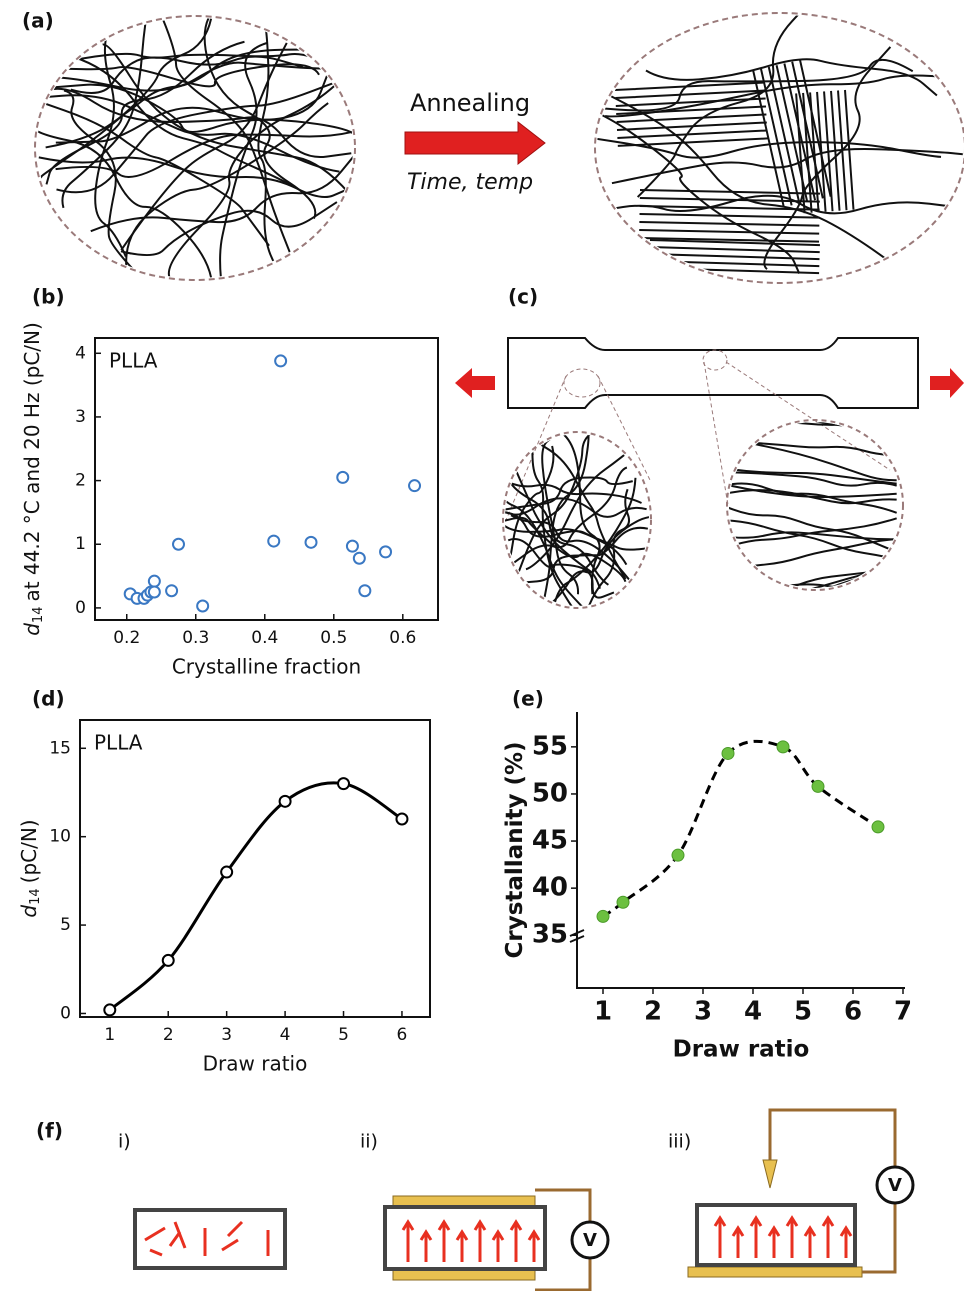 The width and height of the screenshot is (964, 1291). What do you see at coordinates (903, 1012) in the screenshot?
I see `x-tick-label: 7` at bounding box center [903, 1012].